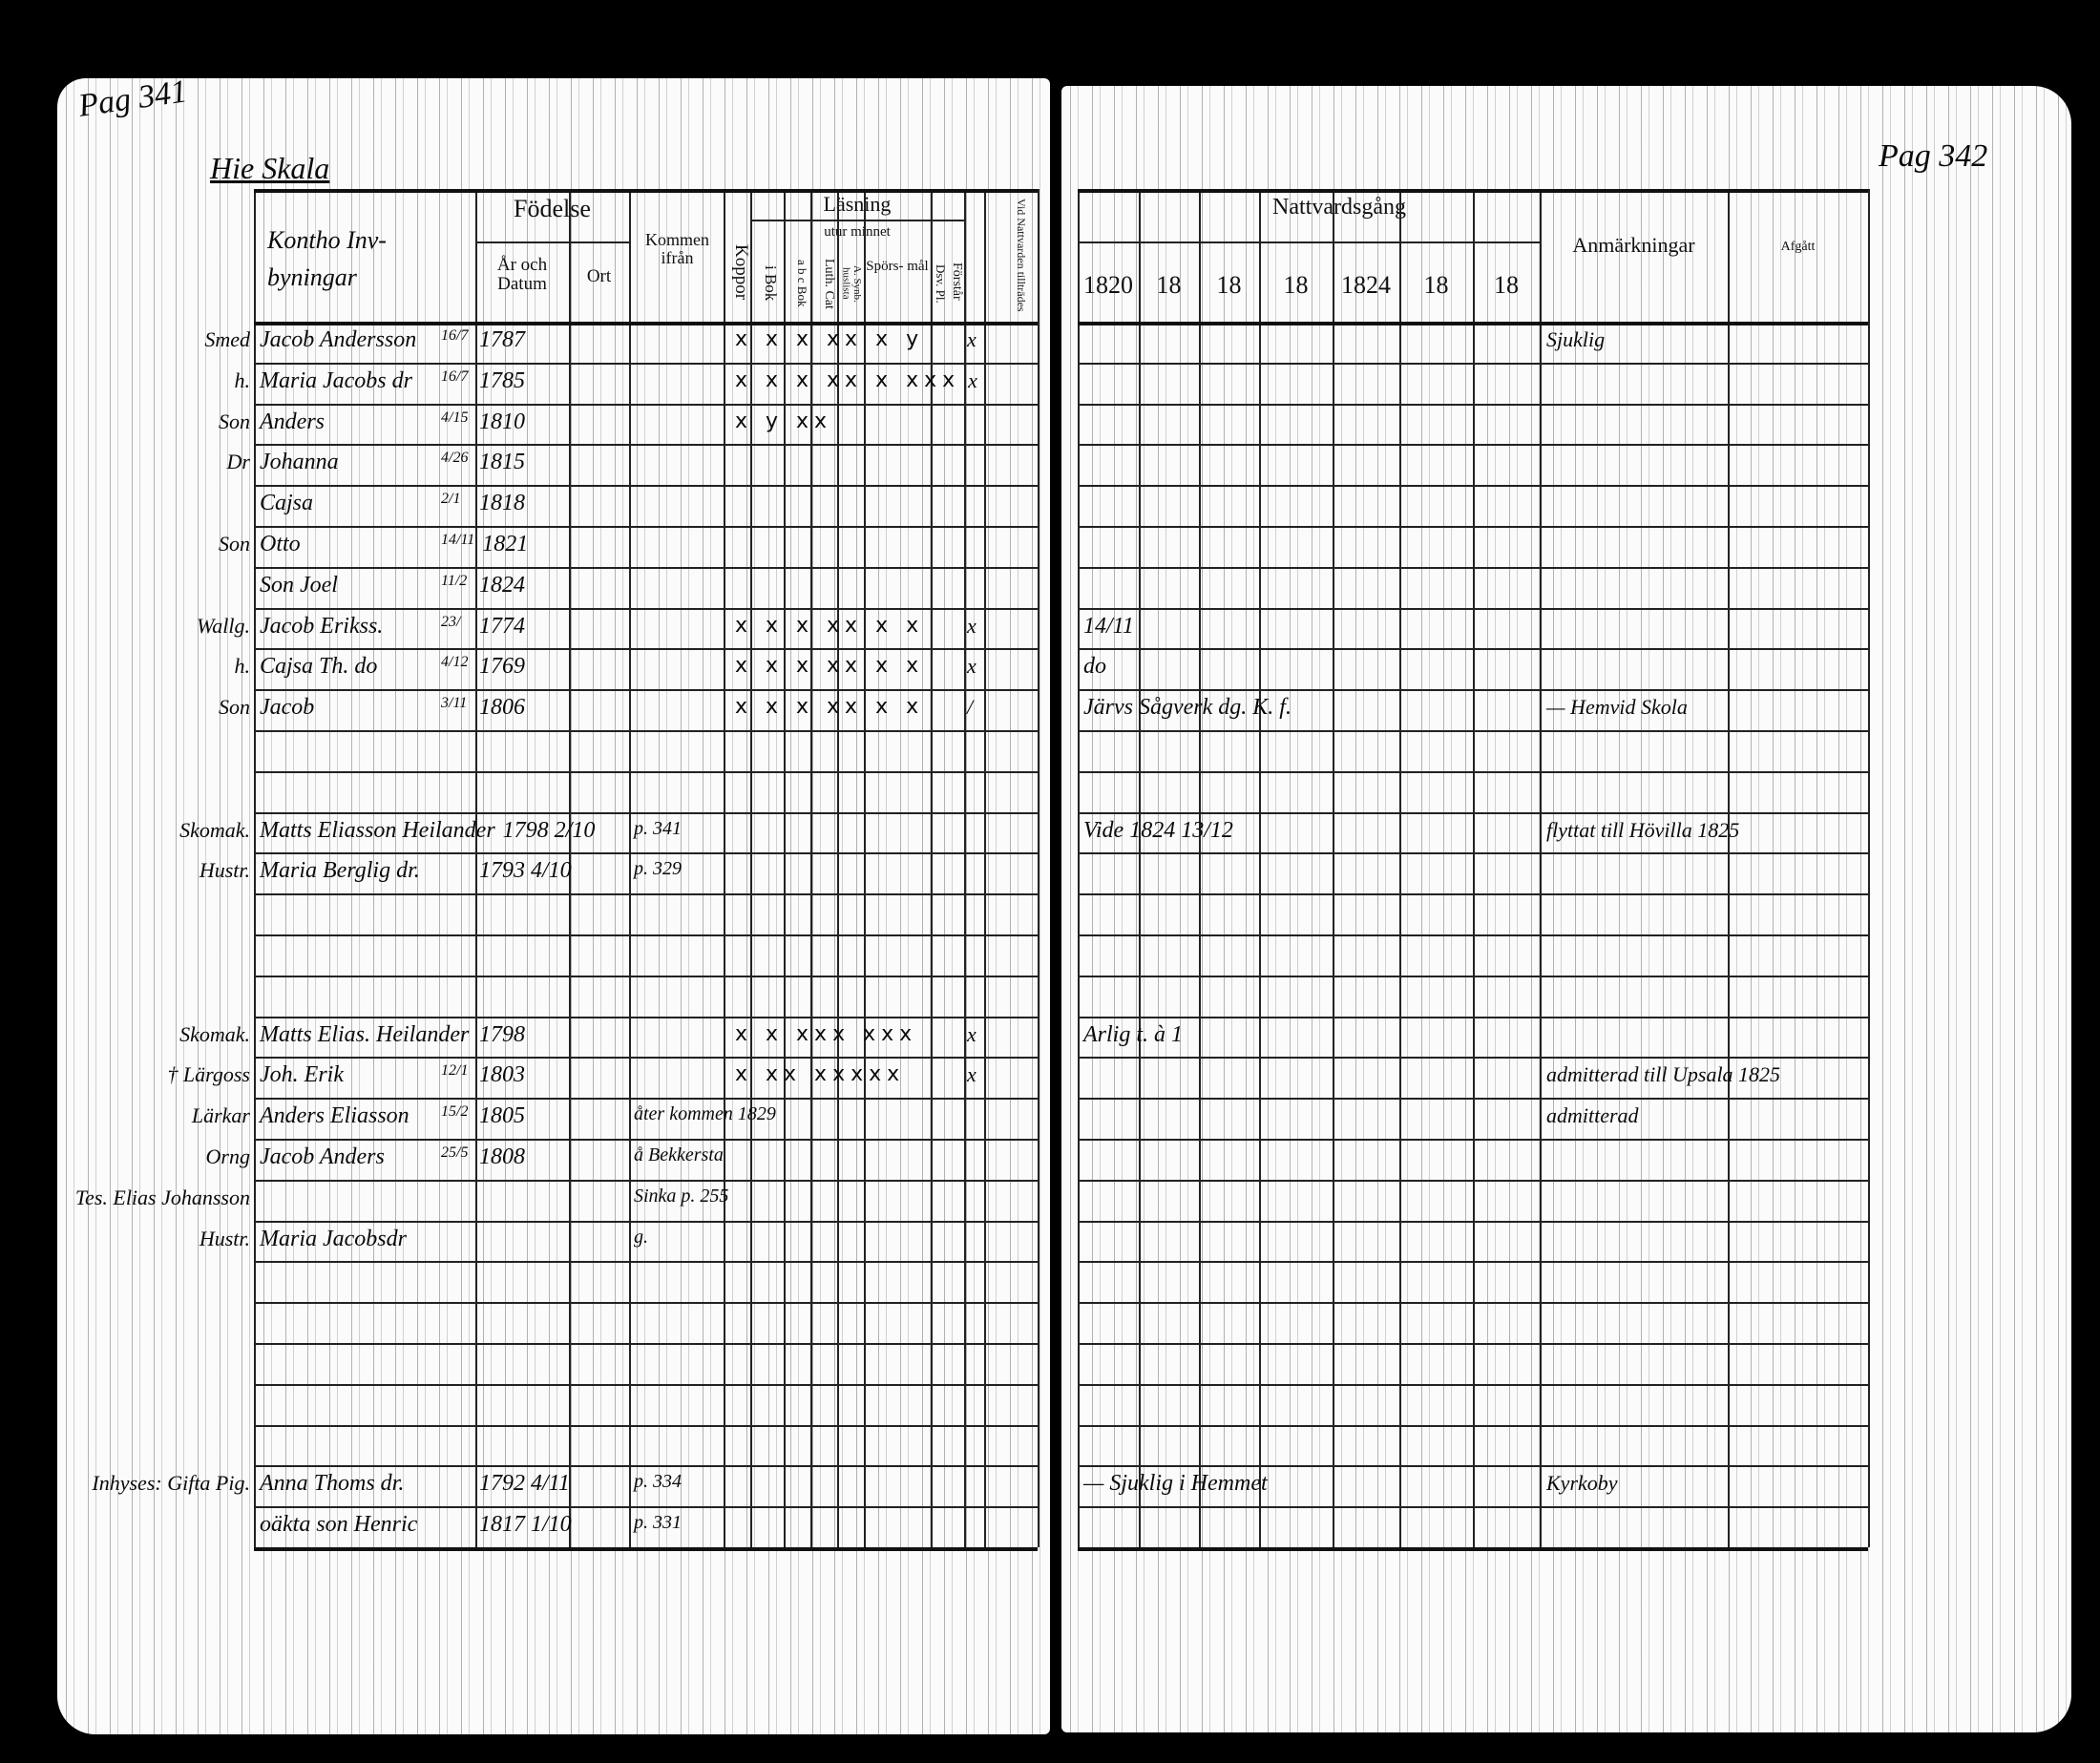 The width and height of the screenshot is (2100, 1763). I want to click on header-ort: Ort, so click(599, 276).